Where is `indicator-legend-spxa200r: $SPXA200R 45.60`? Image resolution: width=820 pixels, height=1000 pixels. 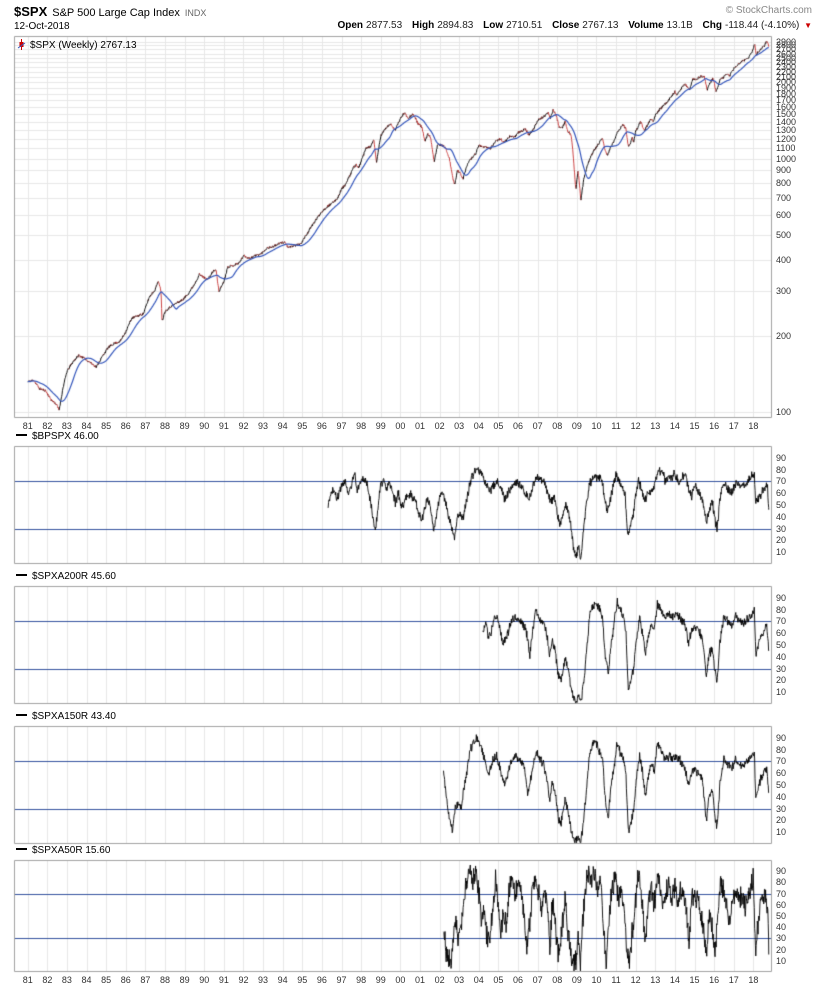
indicator-legend-spxa200r: $SPXA200R 45.60 is located at coordinates (66, 576).